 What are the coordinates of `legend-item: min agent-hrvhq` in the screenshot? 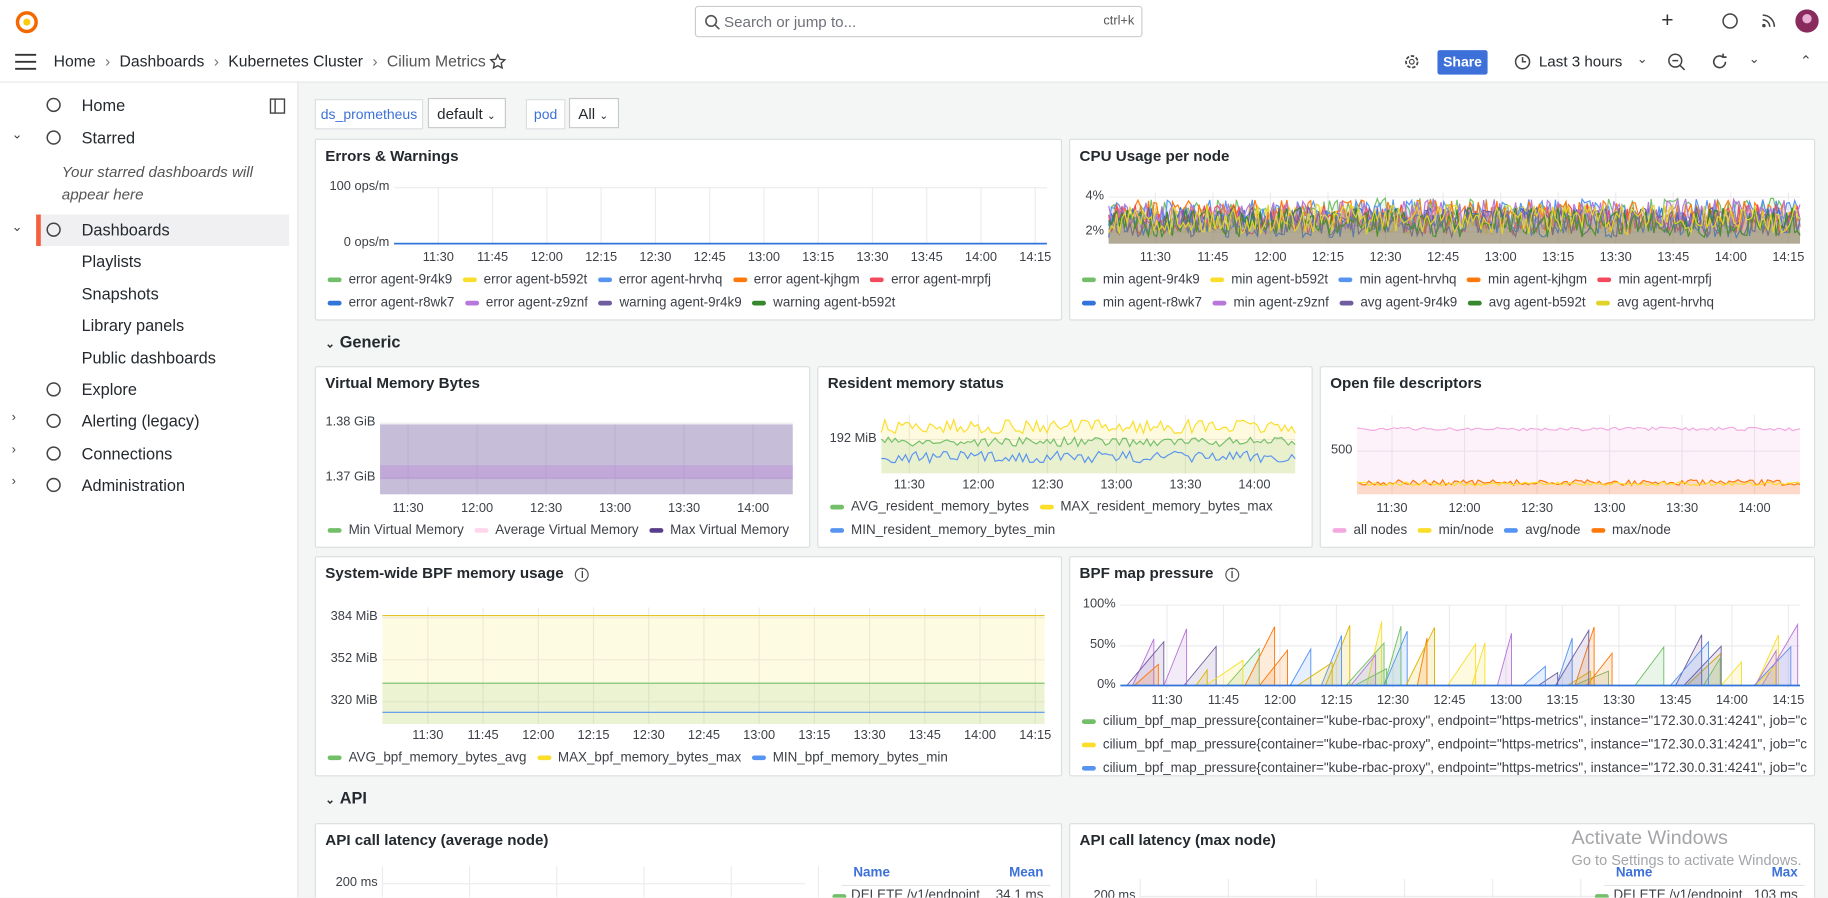 It's located at (1397, 279).